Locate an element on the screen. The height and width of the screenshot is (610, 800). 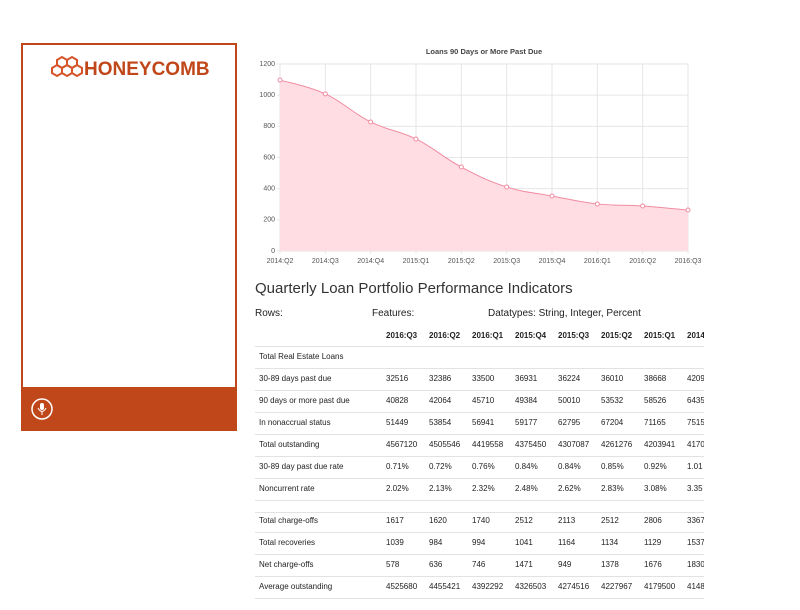
cell: 3.35 is located at coordinates (695, 488).